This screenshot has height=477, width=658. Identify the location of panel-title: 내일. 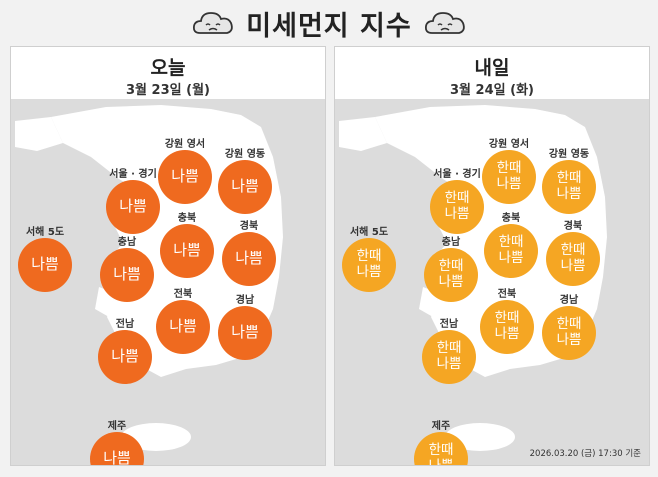
(492, 68).